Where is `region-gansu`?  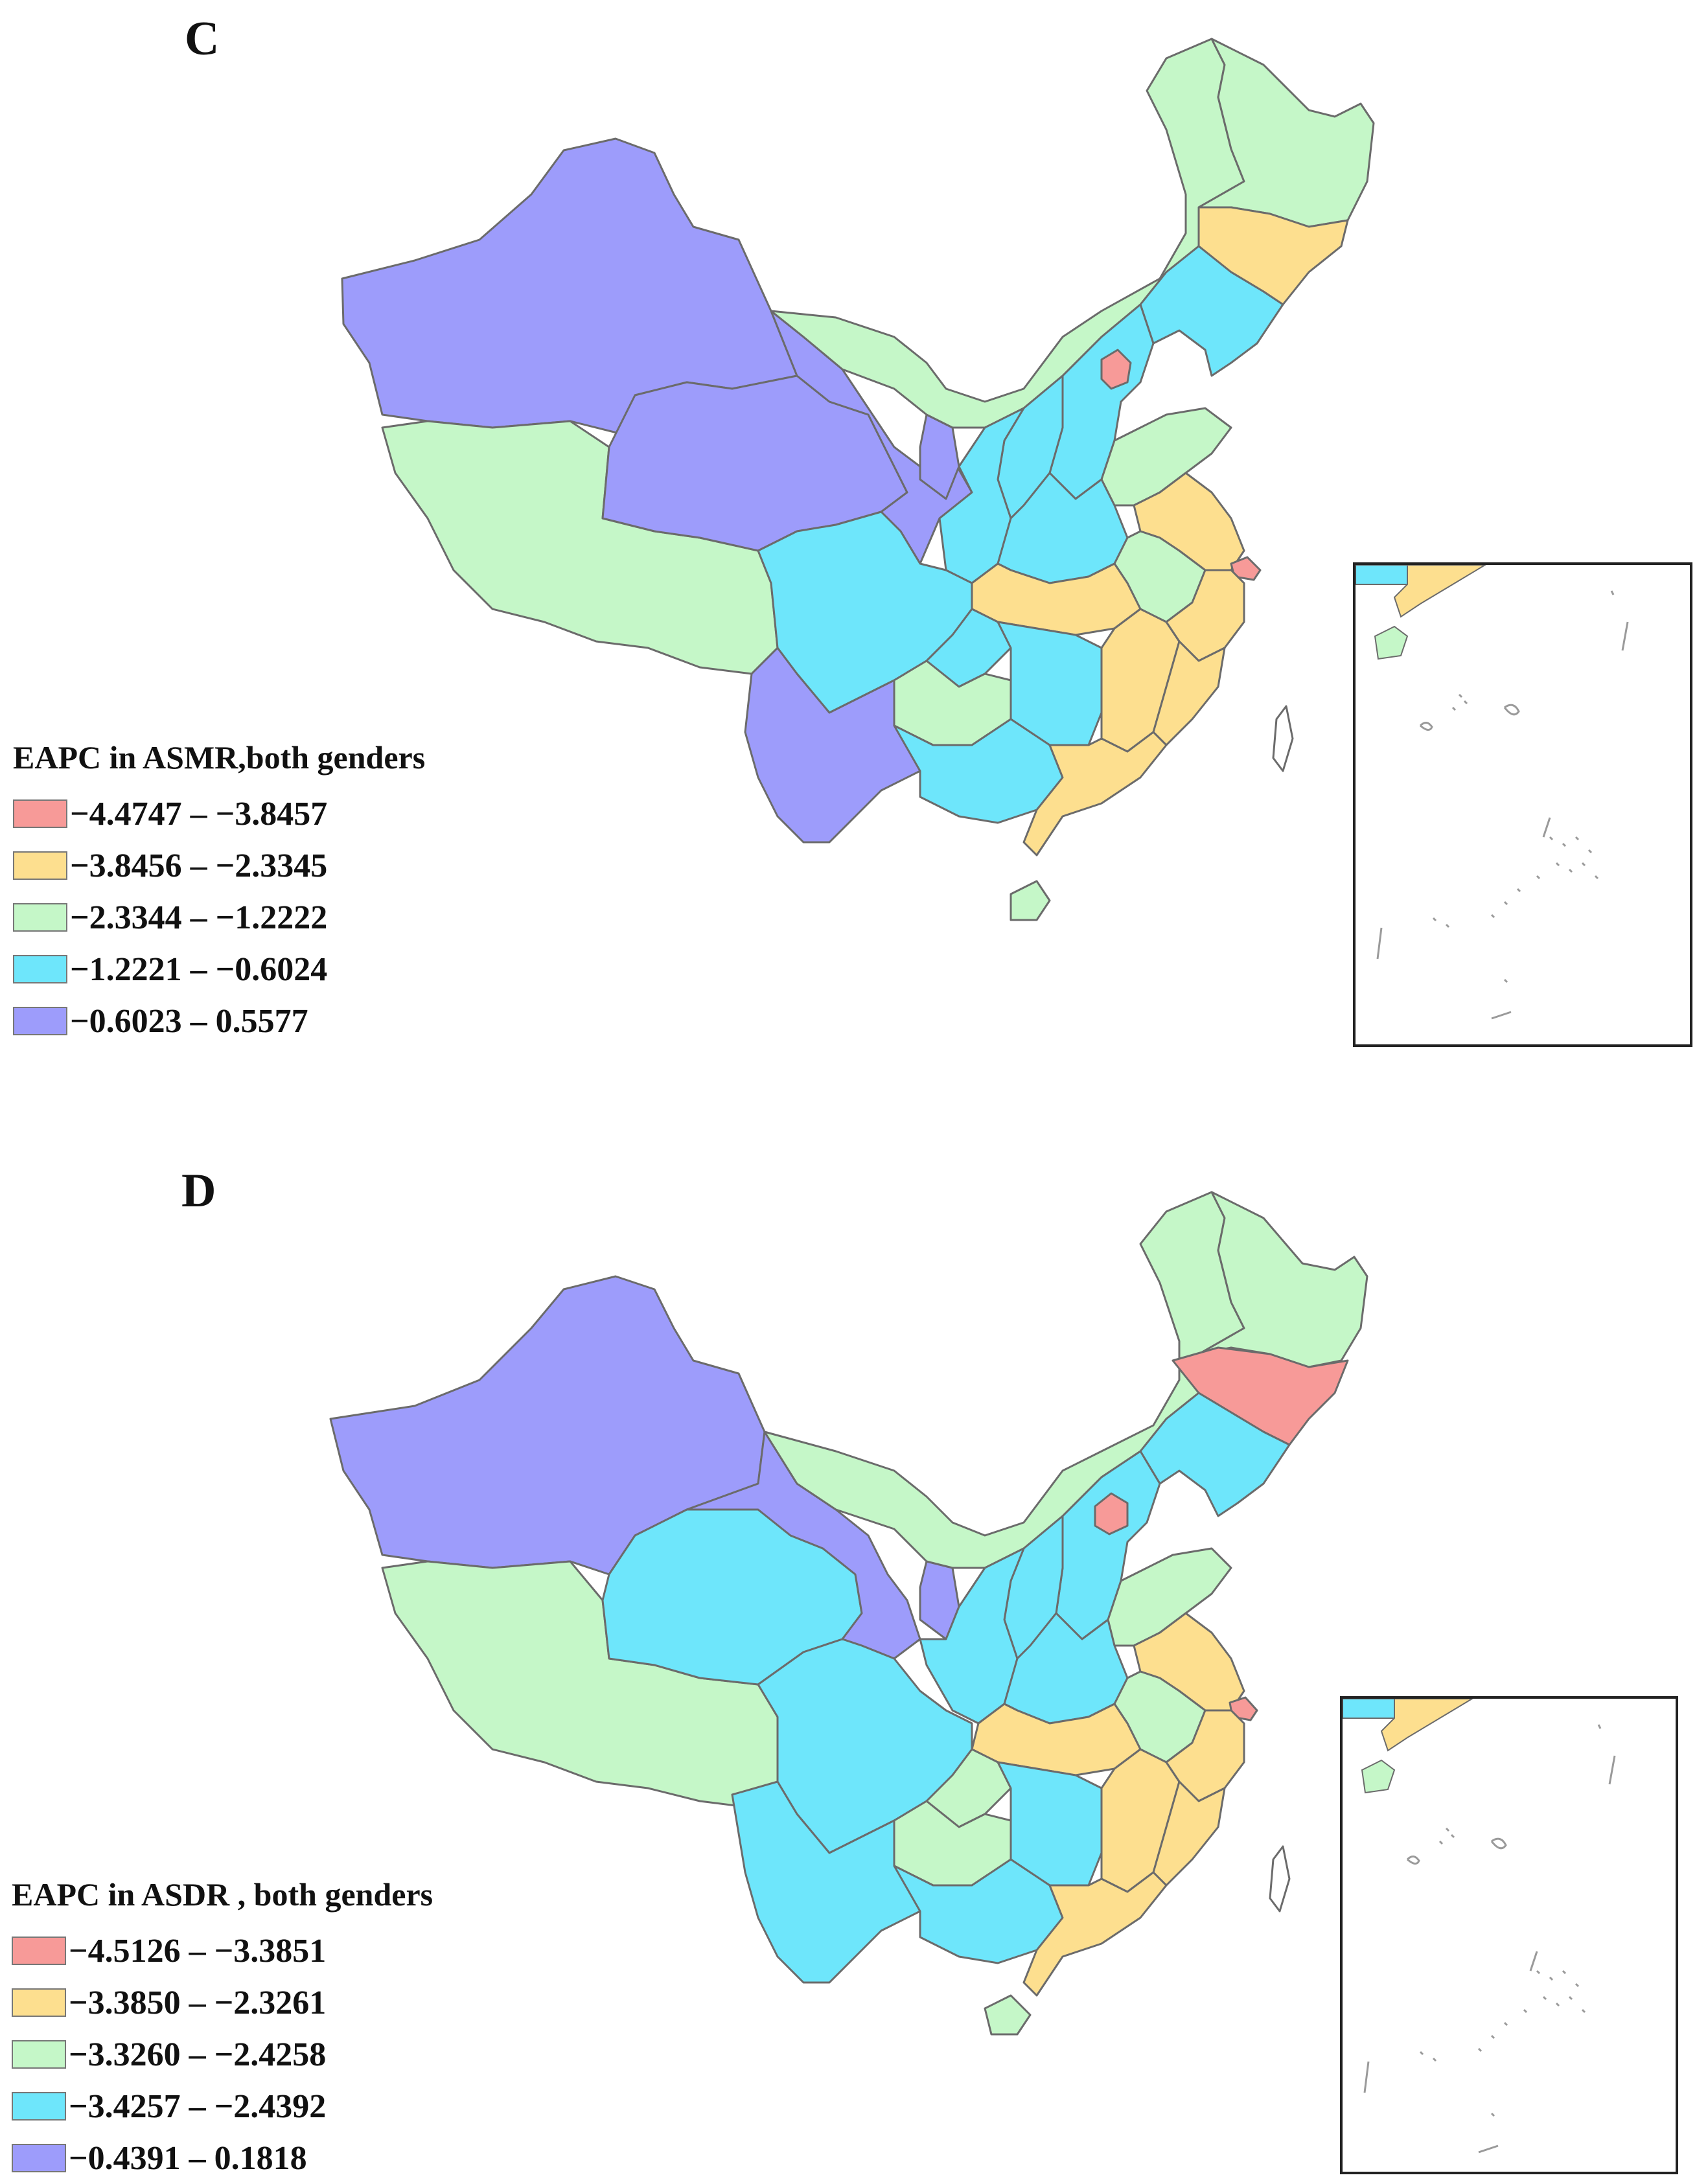 region-gansu is located at coordinates (871, 437).